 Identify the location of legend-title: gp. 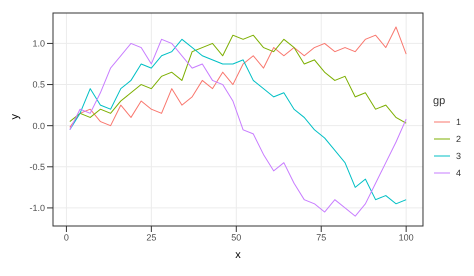
(439, 101).